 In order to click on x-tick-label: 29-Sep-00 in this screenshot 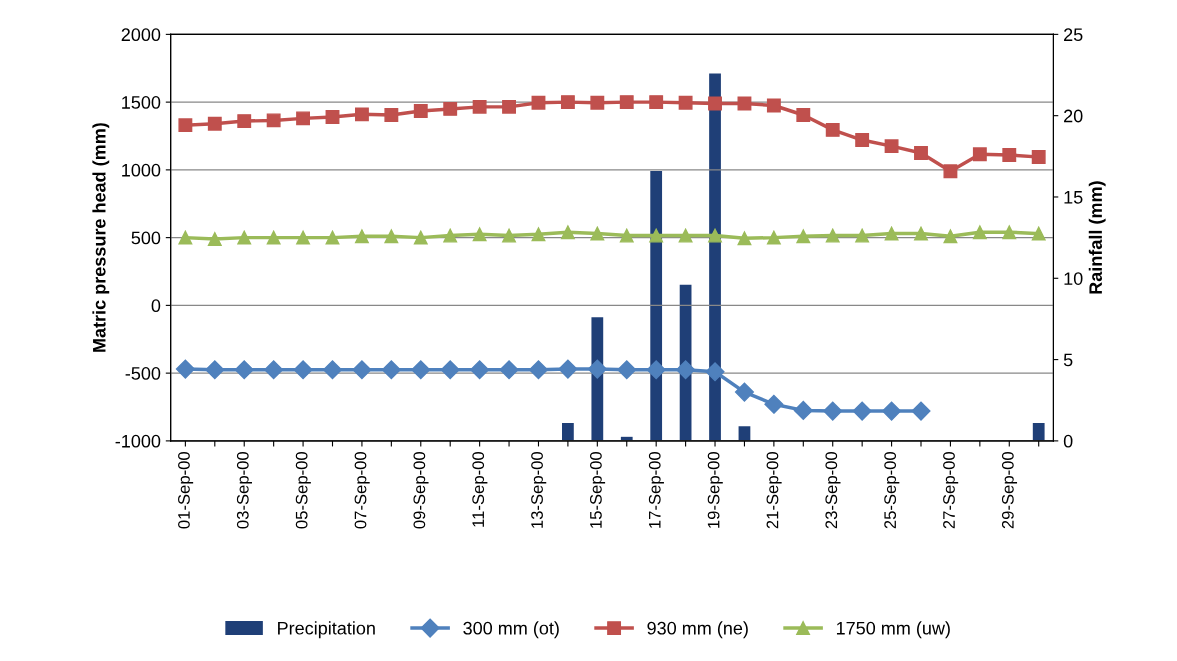, I will do `click(1009, 490)`.